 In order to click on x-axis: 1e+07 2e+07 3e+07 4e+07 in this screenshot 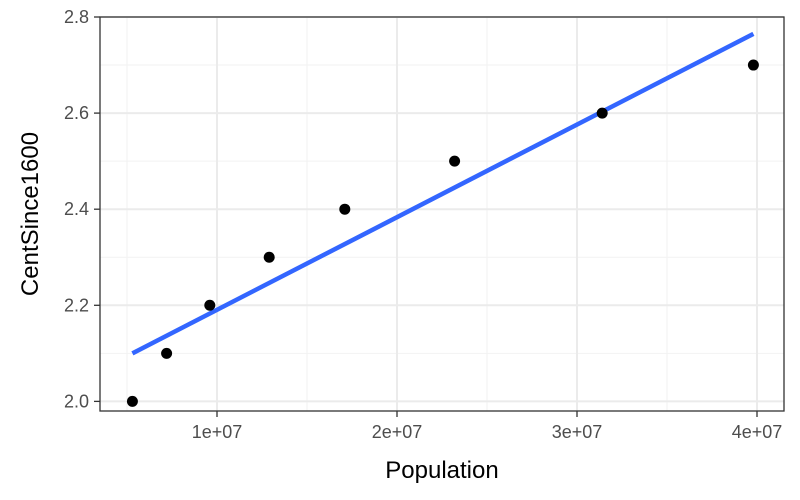, I will do `click(487, 426)`.